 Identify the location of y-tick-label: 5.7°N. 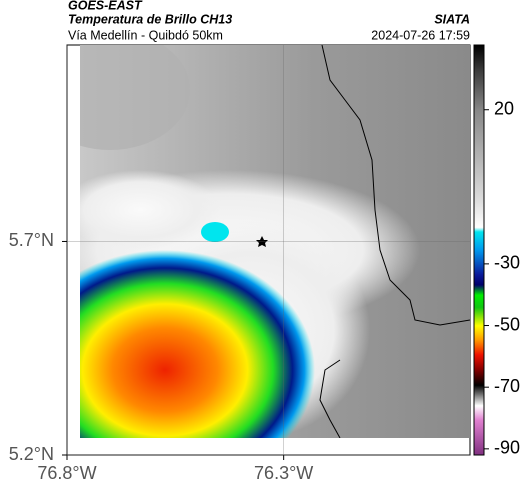
(31, 240).